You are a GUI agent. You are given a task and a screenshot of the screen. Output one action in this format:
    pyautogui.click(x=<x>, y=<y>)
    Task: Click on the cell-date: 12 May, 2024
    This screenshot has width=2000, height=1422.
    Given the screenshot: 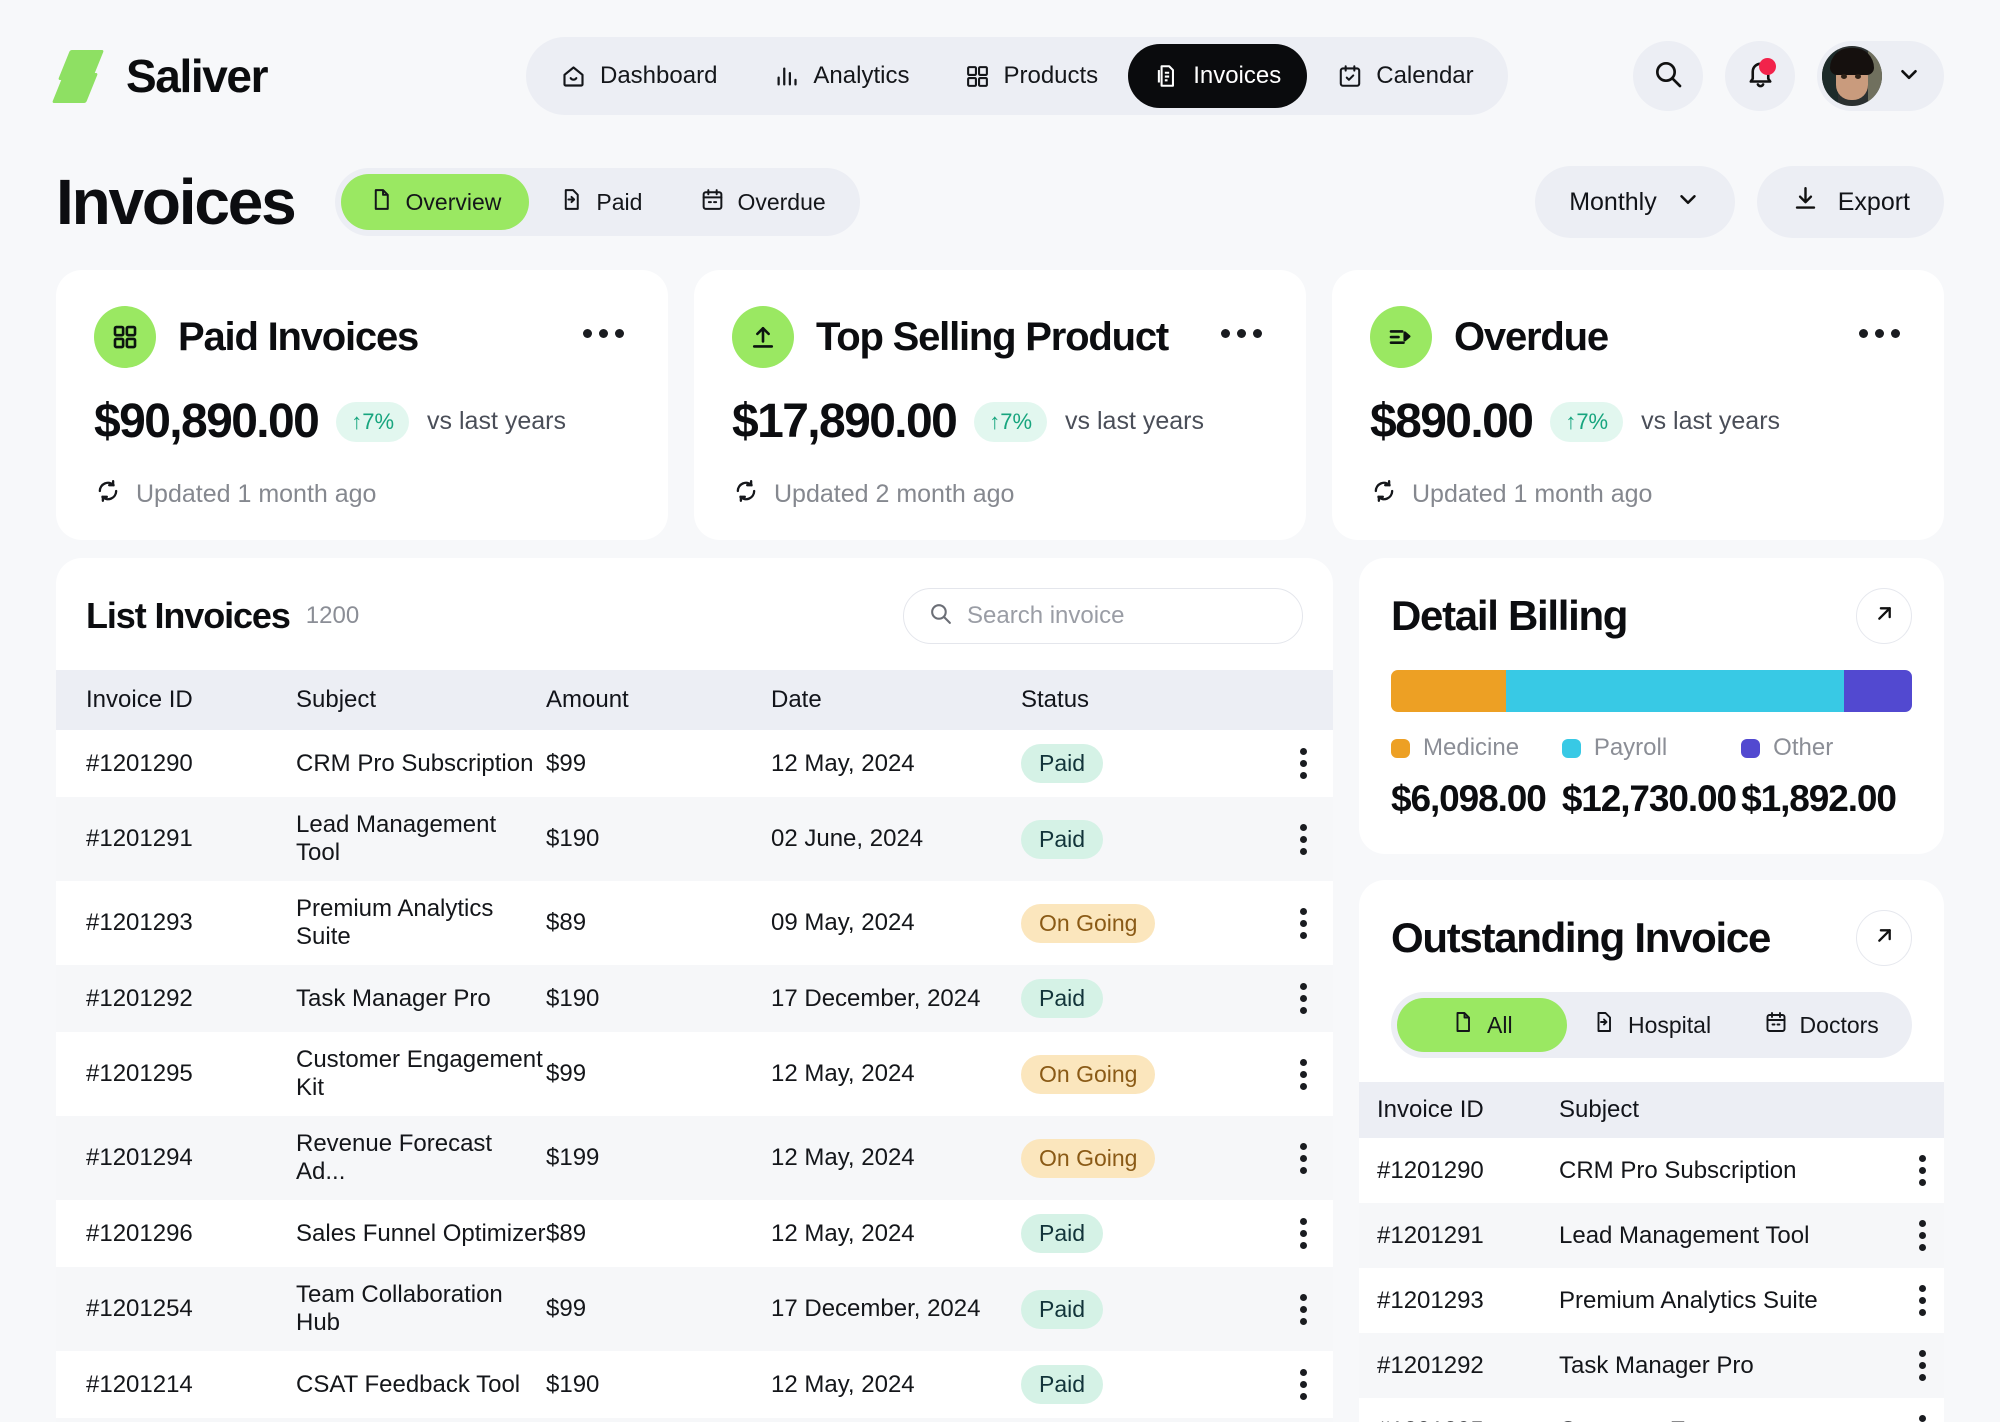 What is the action you would take?
    pyautogui.click(x=843, y=1157)
    